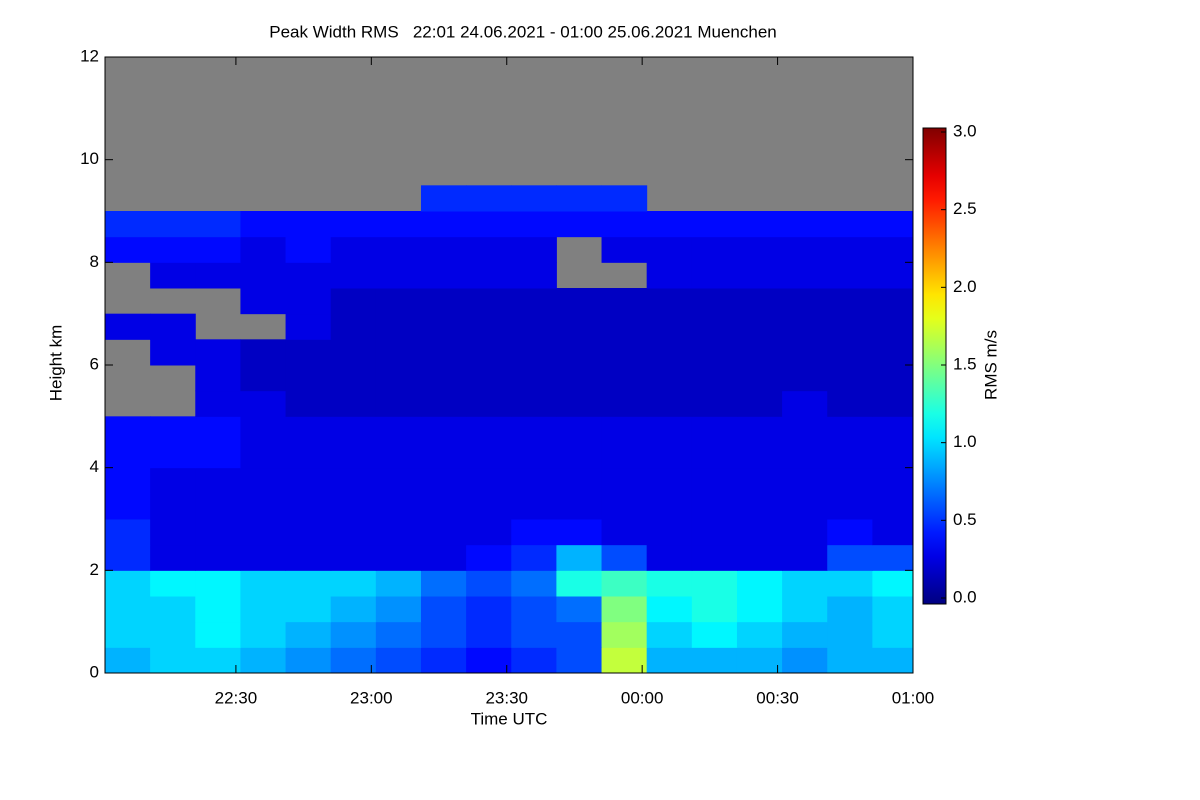  Describe the element at coordinates (371, 697) in the screenshot. I see `x-tick-label: 23:00` at that location.